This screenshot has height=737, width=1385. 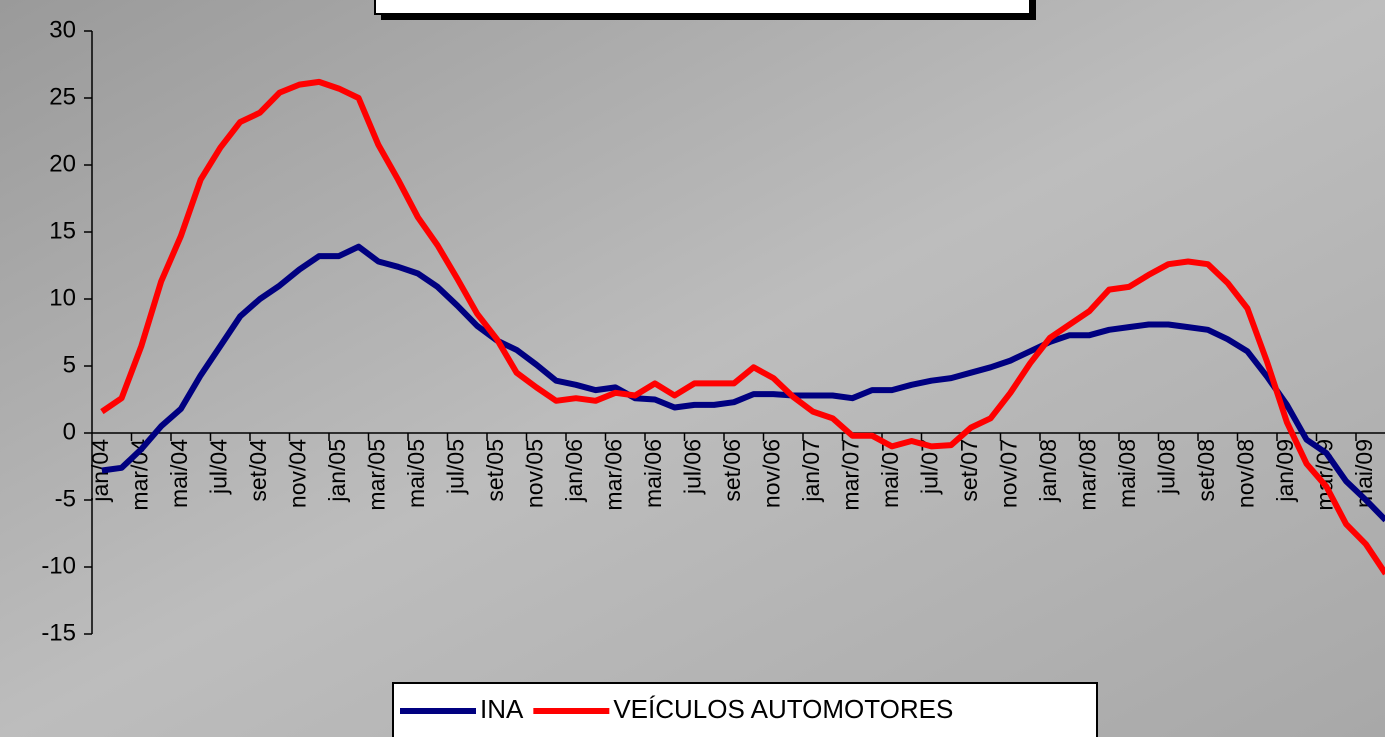 I want to click on x-tick-label: mar/08, so click(x=1087, y=475).